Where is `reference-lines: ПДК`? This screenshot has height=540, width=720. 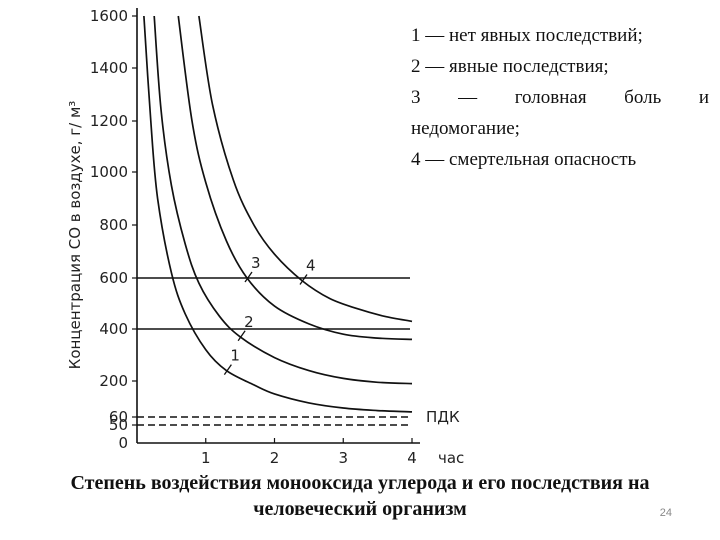 reference-lines: ПДК is located at coordinates (298, 351).